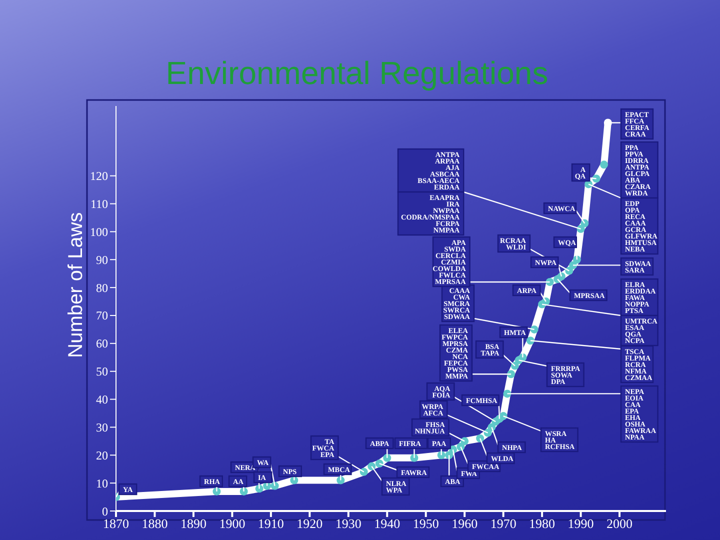  What do you see at coordinates (271, 524) in the screenshot?
I see `x-tick-label: 1910` at bounding box center [271, 524].